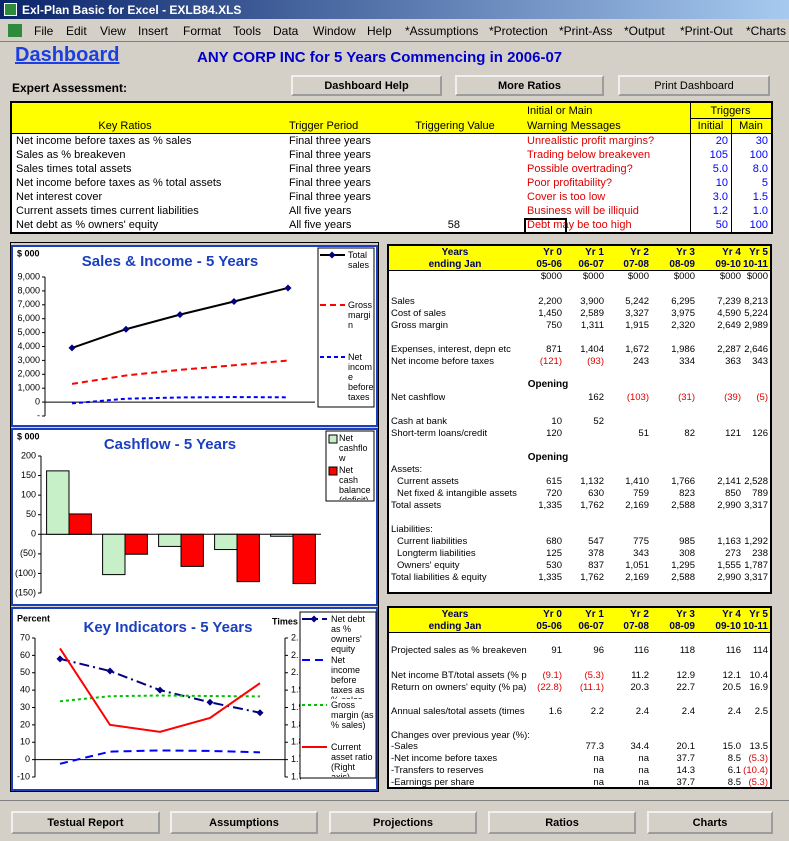 The image size is (789, 841). Describe the element at coordinates (644, 31) in the screenshot. I see `menu-item: *Output` at that location.